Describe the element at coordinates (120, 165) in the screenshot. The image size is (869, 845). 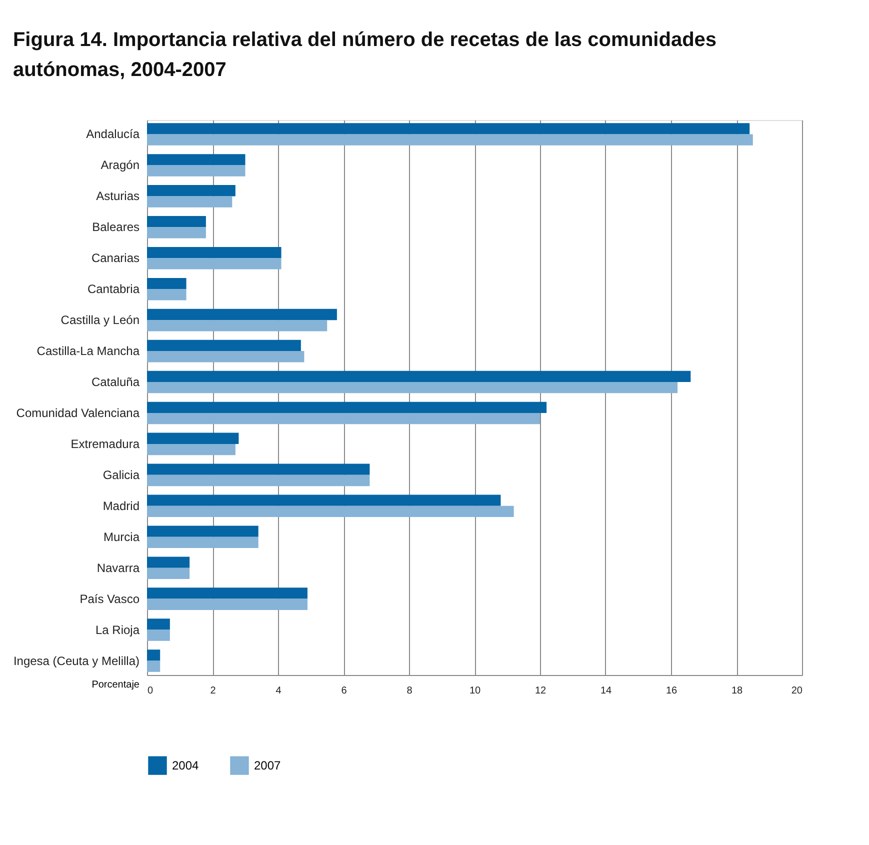
I see `y-tick-label: Aragón` at that location.